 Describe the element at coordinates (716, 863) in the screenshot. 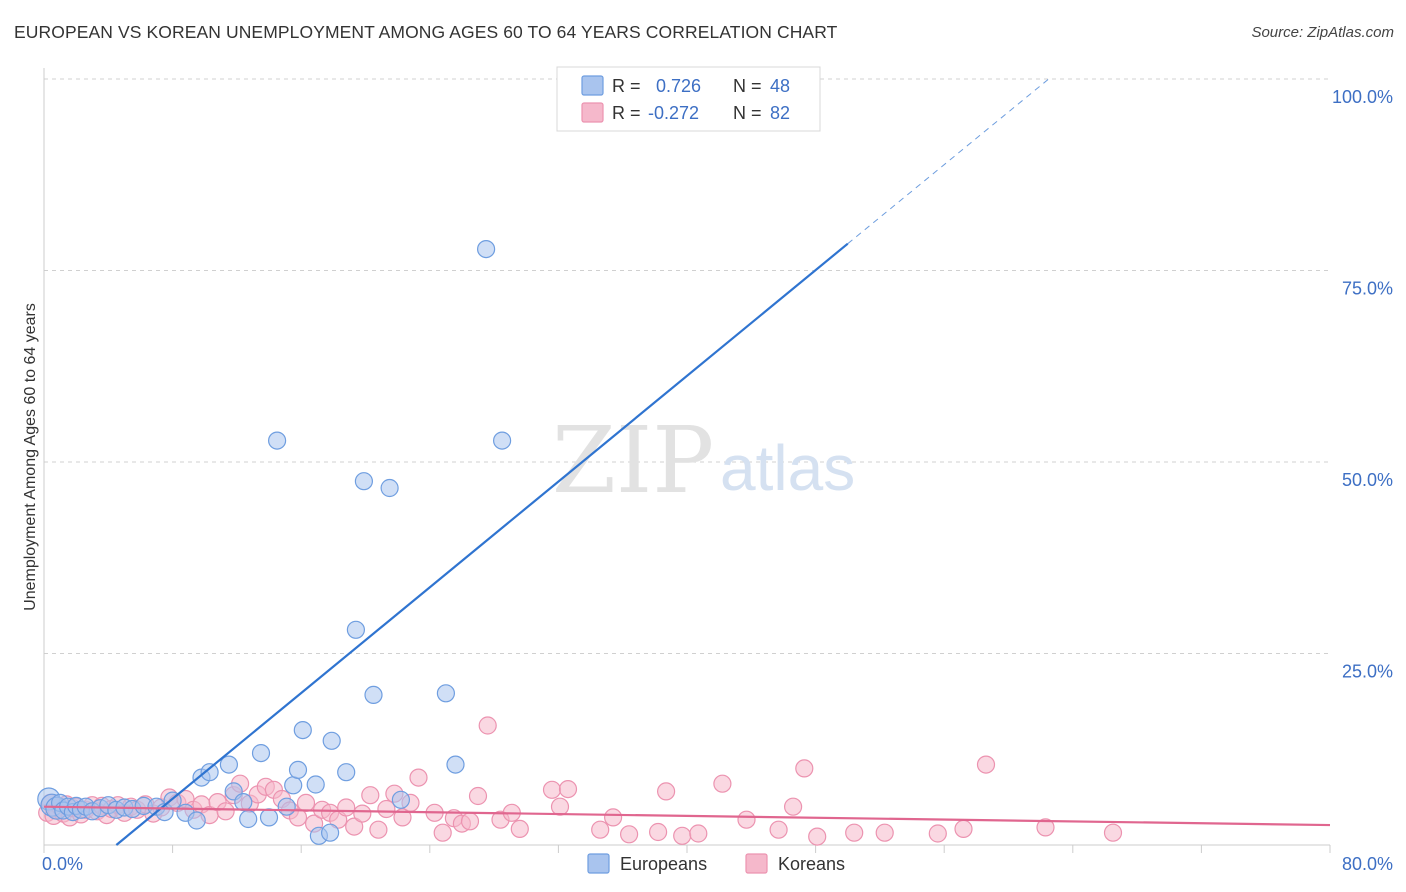

I see `bottom-legend: Europeans Koreans` at that location.